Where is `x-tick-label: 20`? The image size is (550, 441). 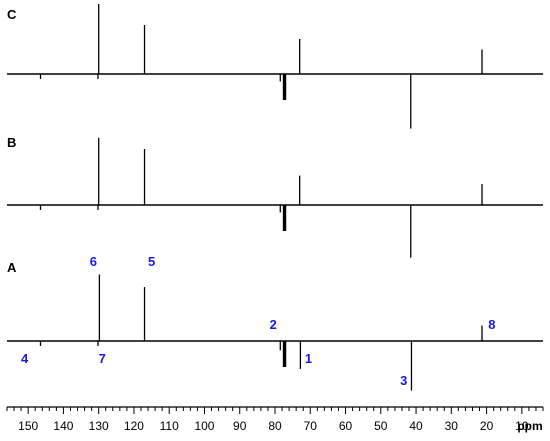 x-tick-label: 20 is located at coordinates (487, 426).